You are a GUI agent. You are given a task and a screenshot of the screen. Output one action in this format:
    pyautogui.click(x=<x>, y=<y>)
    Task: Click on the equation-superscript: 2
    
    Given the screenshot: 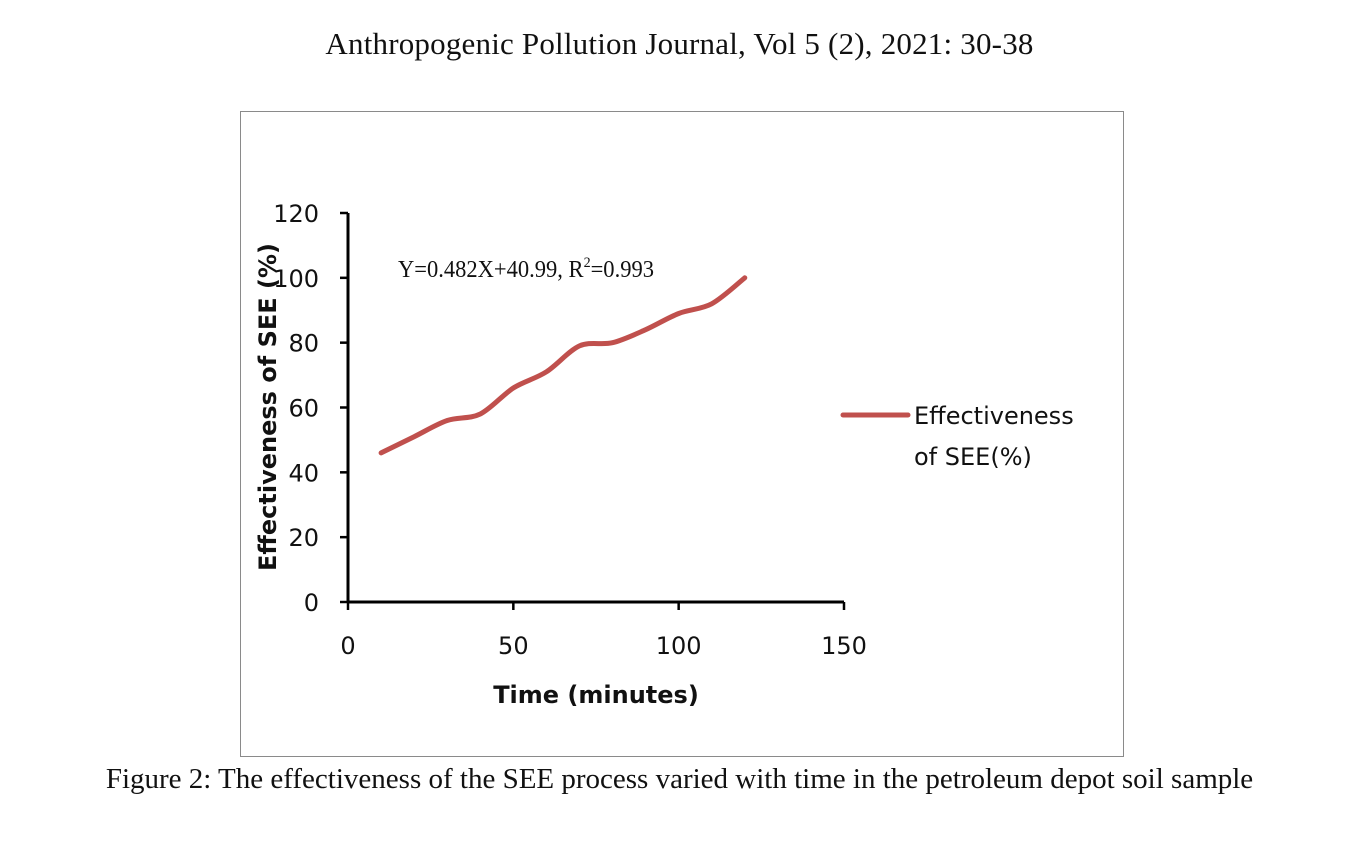 What is the action you would take?
    pyautogui.click(x=587, y=263)
    